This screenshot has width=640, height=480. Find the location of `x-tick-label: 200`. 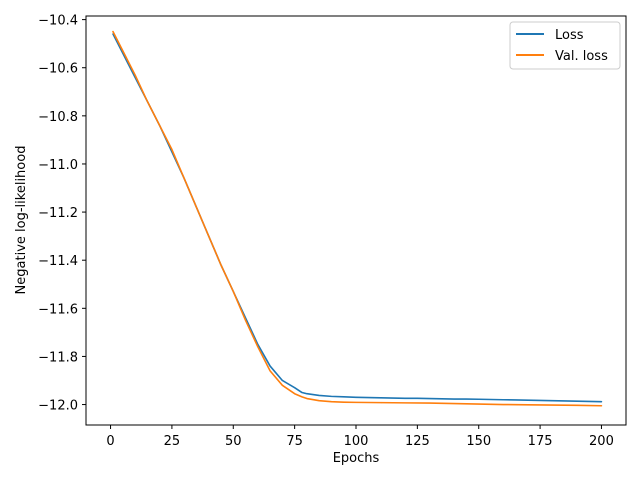

x-tick-label: 200 is located at coordinates (601, 441).